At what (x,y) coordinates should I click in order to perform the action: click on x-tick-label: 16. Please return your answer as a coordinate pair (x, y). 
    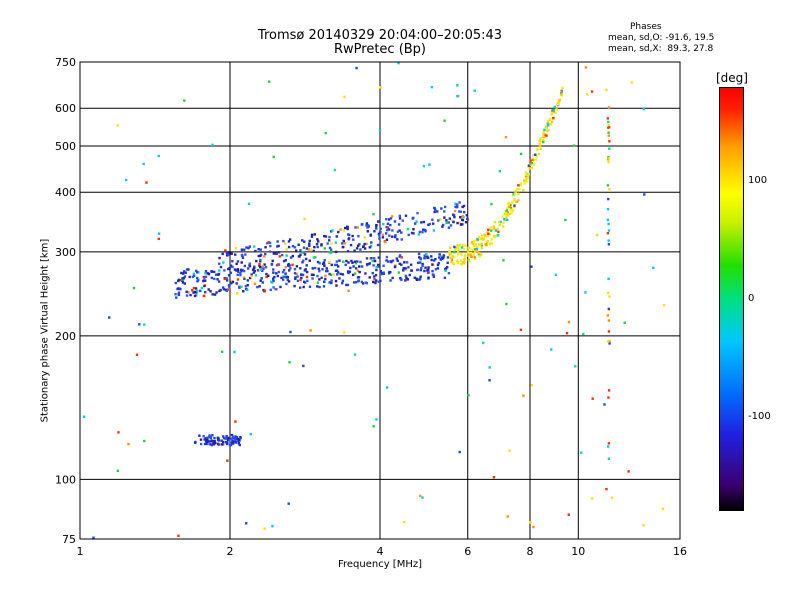
    Looking at the image, I should click on (680, 551).